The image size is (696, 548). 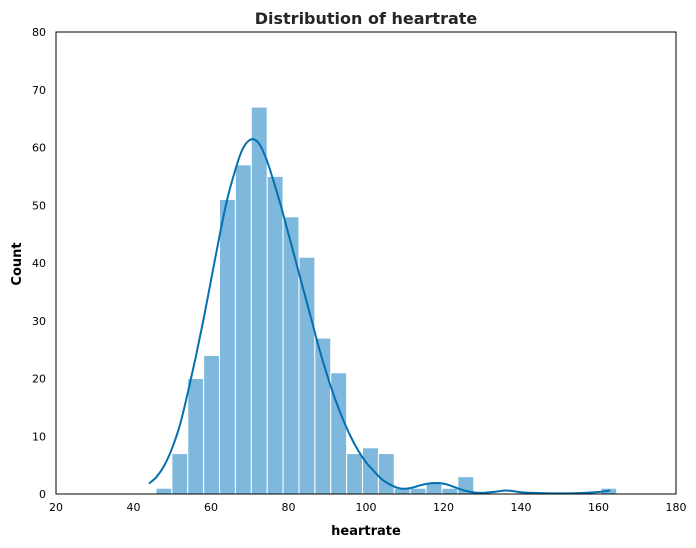 What do you see at coordinates (56, 507) in the screenshot?
I see `x-tick-label: 20` at bounding box center [56, 507].